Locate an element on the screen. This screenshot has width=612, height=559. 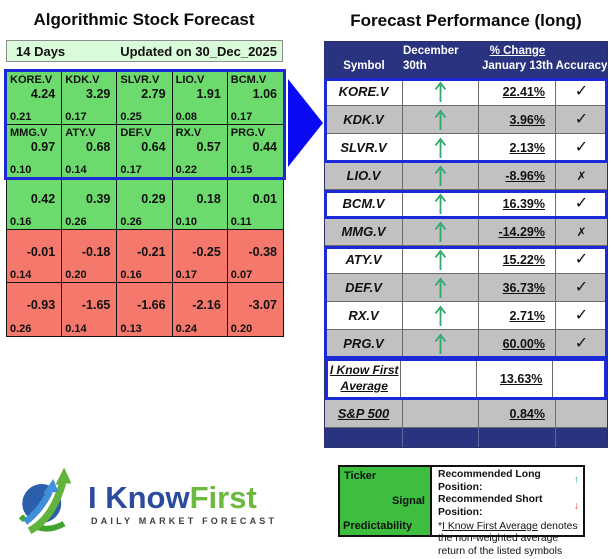
forecast-cell: 0.42 0.16 is located at coordinates (35, 204).